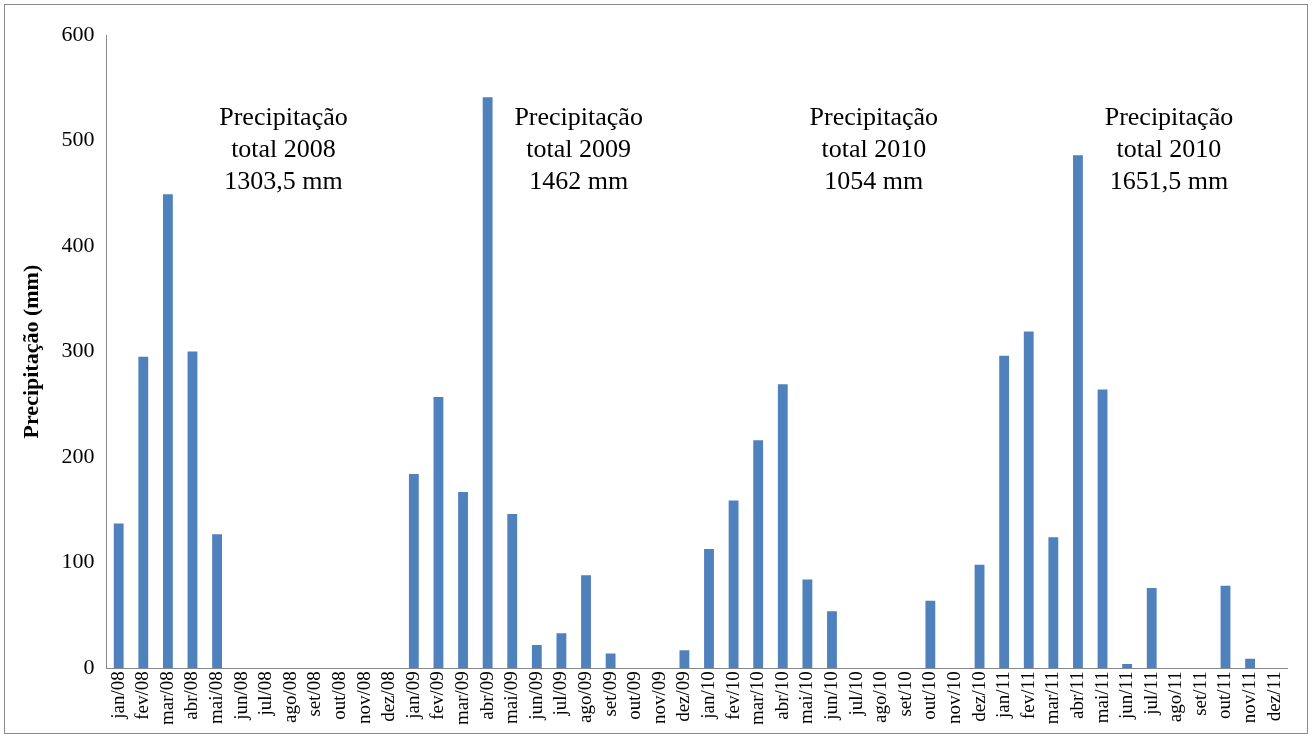  What do you see at coordinates (78, 139) in the screenshot?
I see `y-tick-label: 500` at bounding box center [78, 139].